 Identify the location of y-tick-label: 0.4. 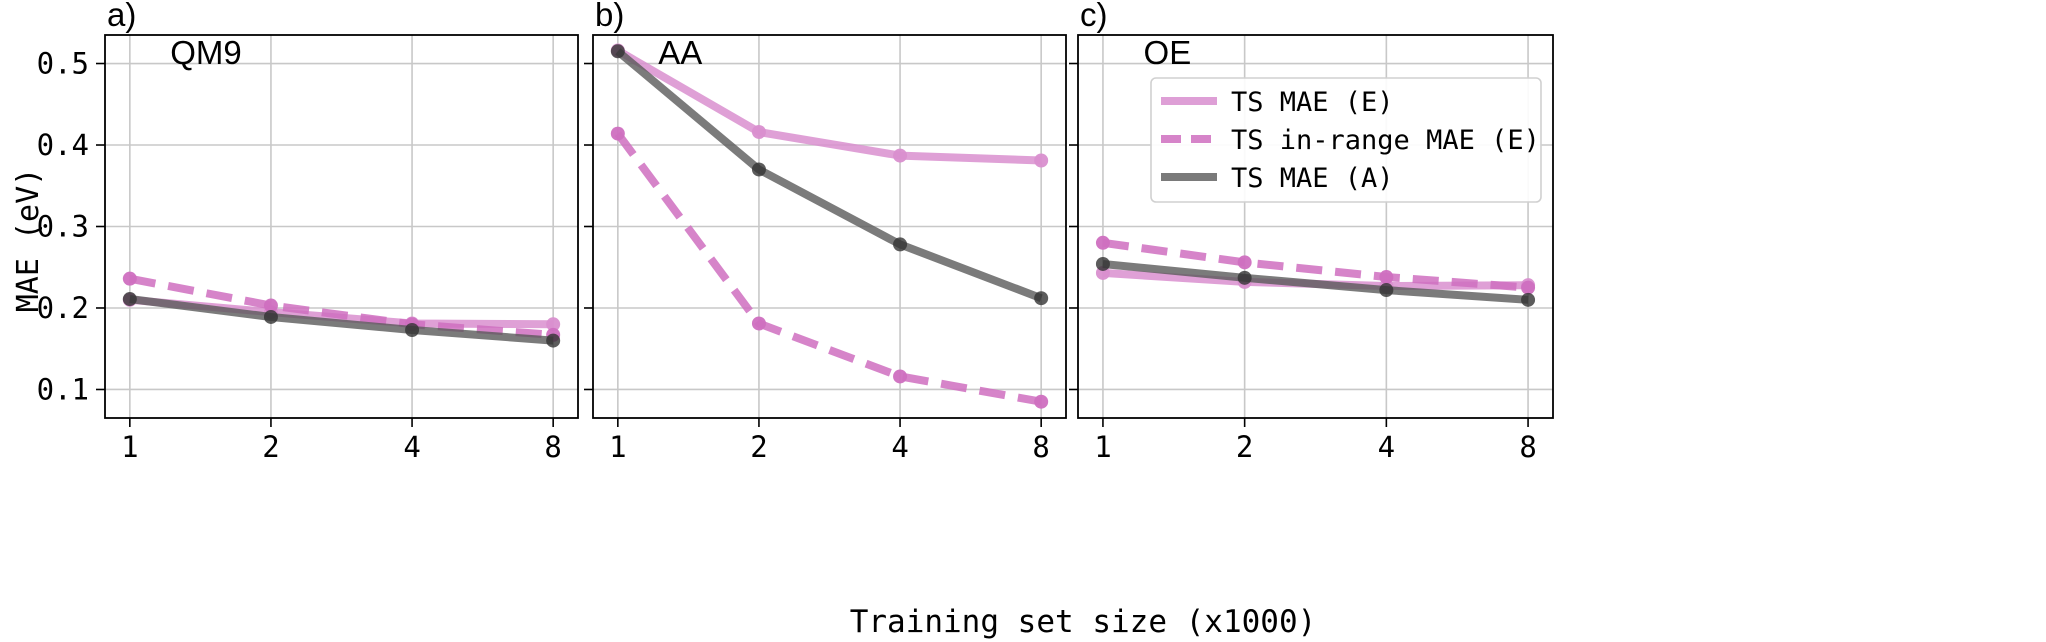
(63, 145).